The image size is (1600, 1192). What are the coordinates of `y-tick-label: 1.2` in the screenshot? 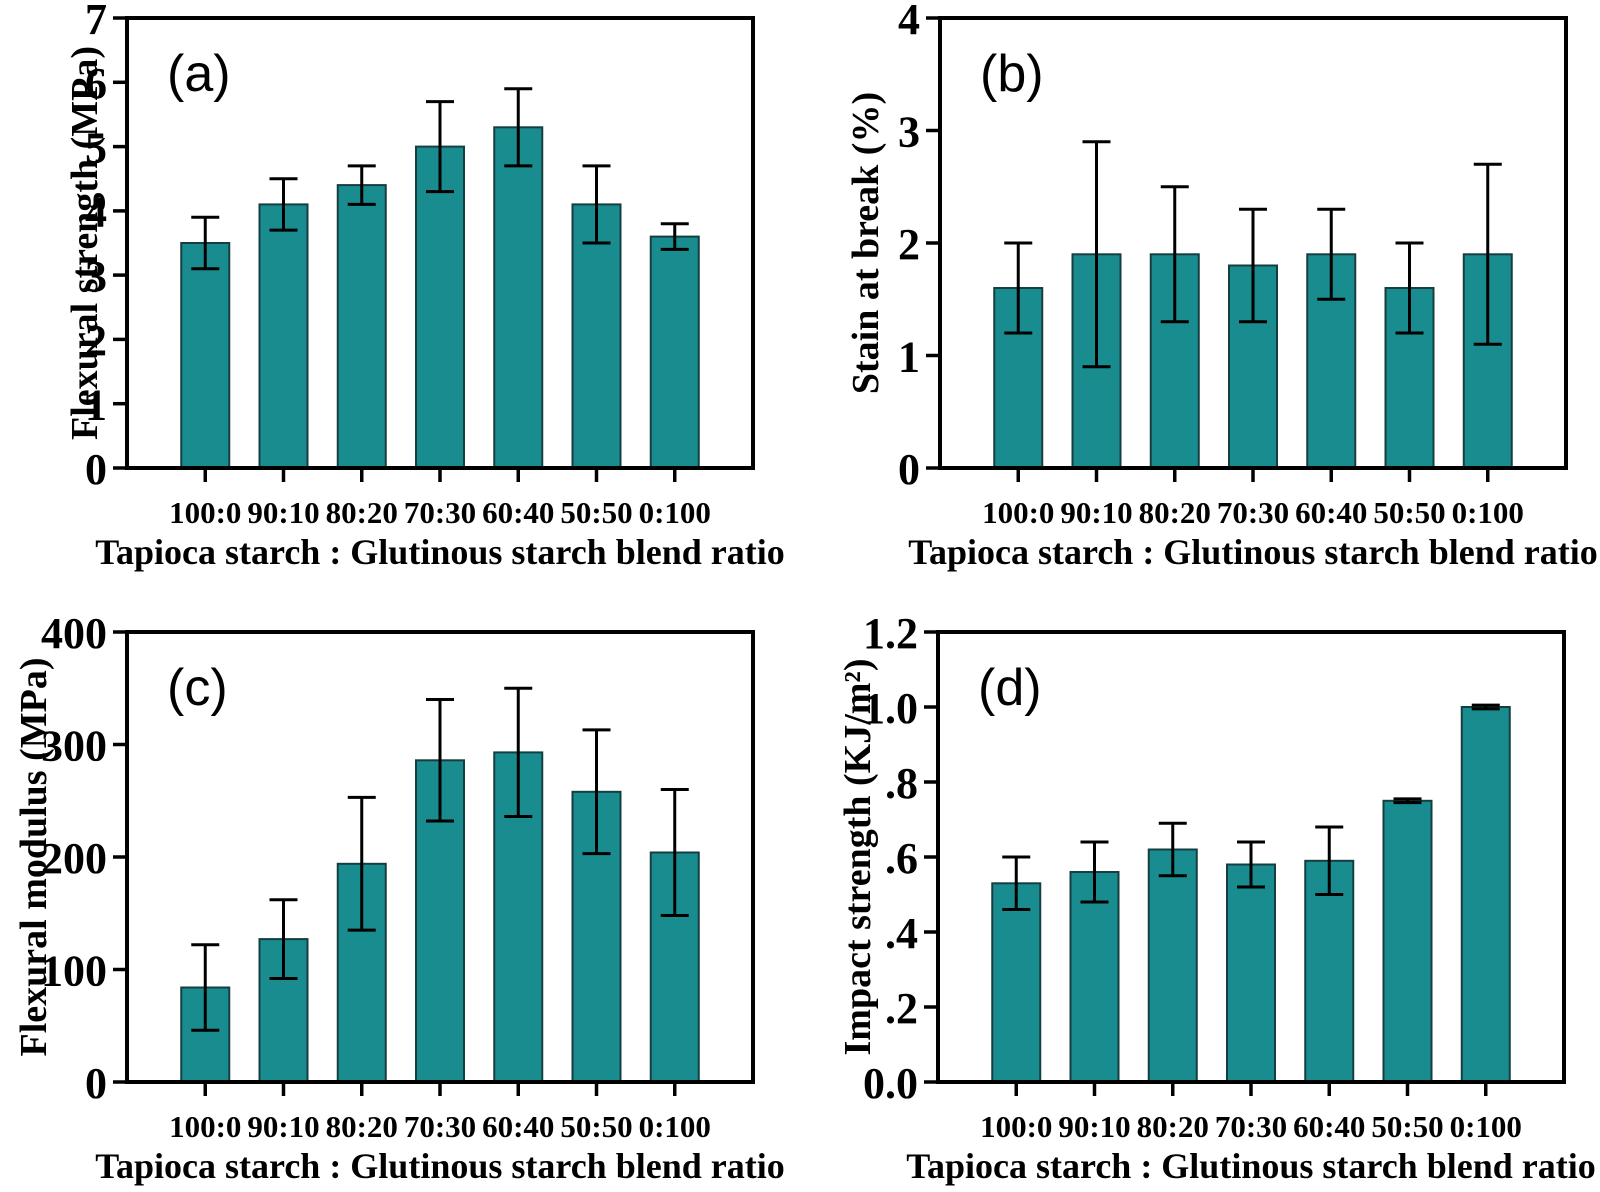 It's located at (890, 633).